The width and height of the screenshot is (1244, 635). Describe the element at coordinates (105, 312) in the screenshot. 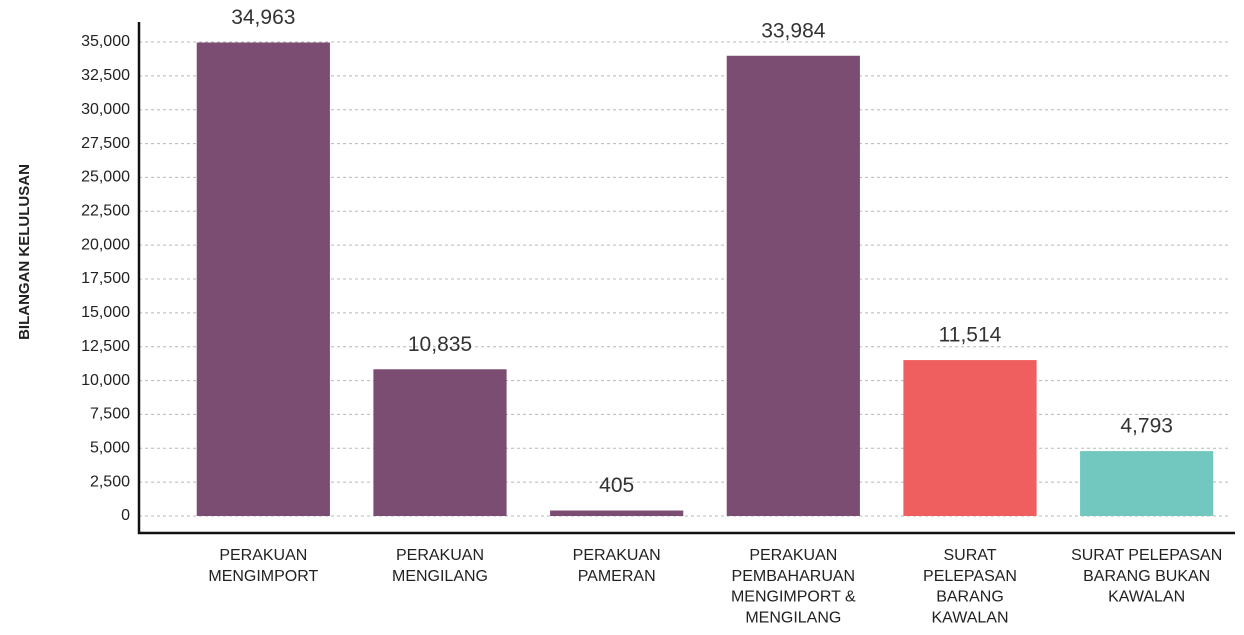

I see `y-tick-label: 15,000` at that location.